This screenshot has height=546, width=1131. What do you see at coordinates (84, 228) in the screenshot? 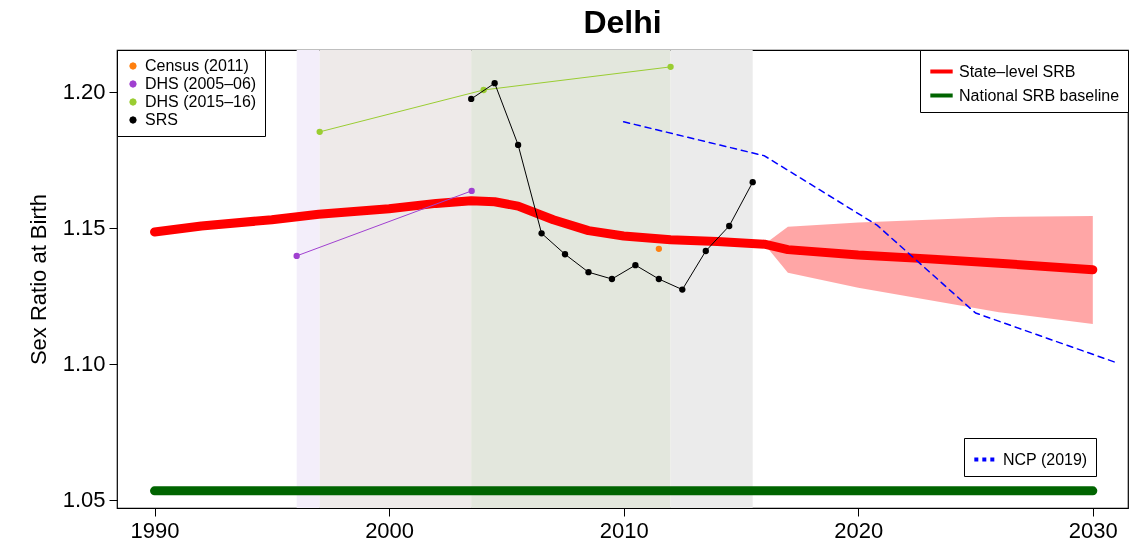
I see `y-tick-label: 1.15` at bounding box center [84, 228].